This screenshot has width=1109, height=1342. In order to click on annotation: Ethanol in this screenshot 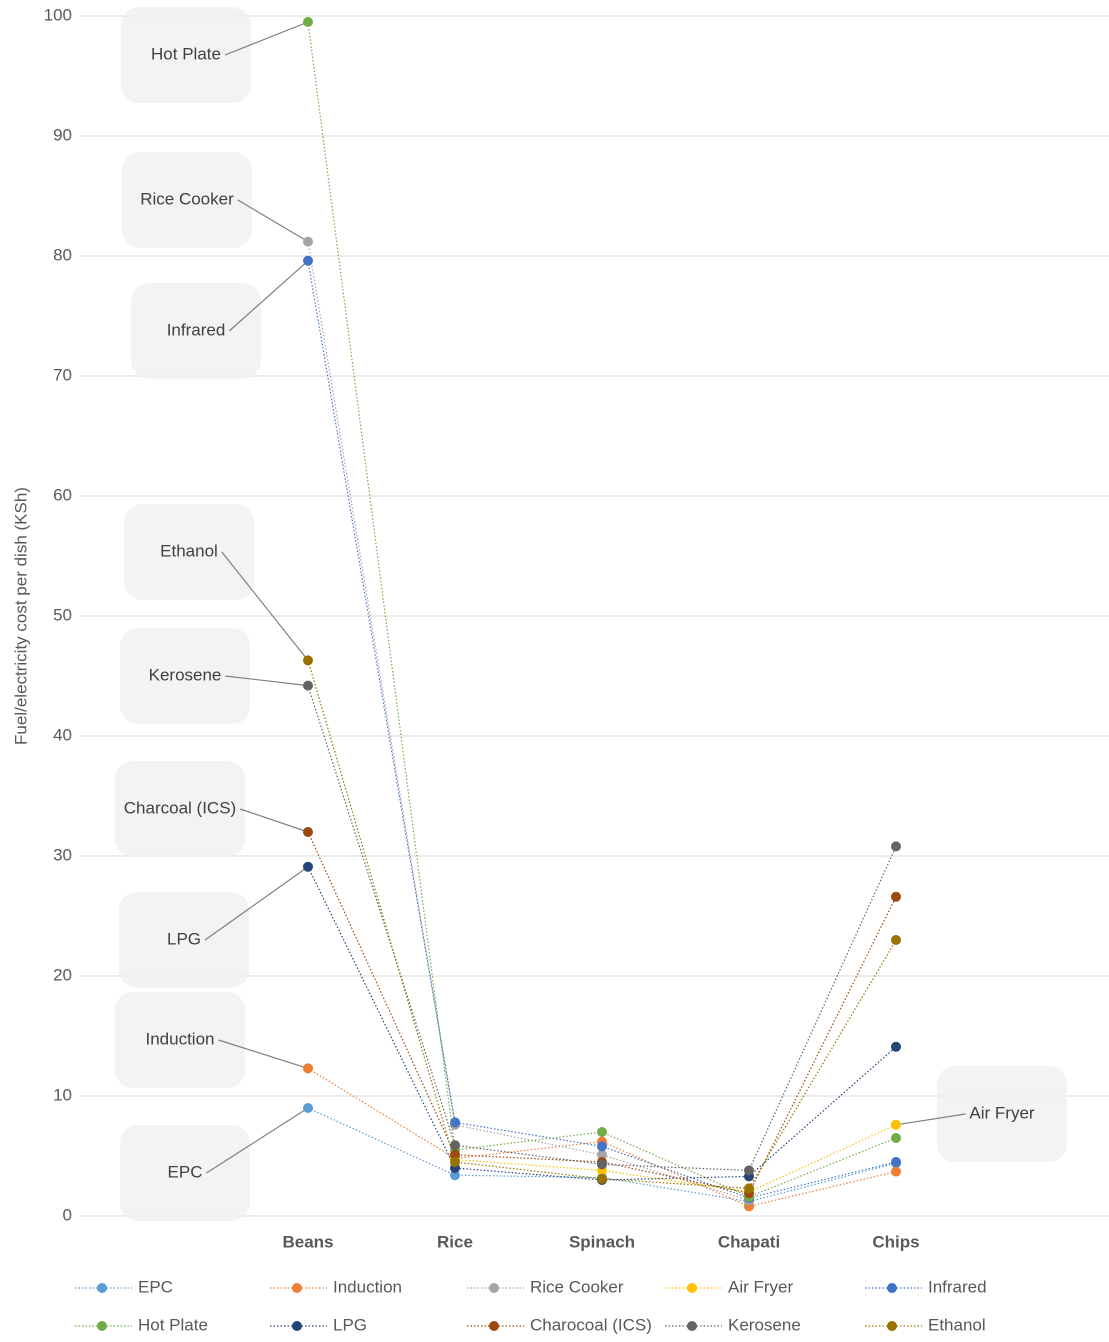, I will do `click(189, 550)`.